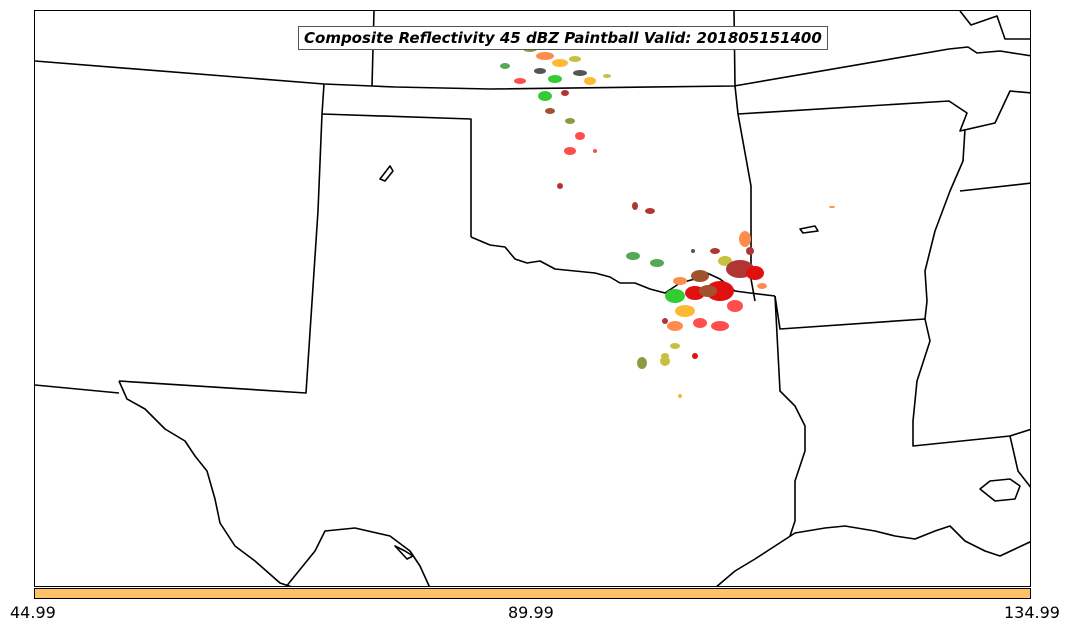  Describe the element at coordinates (404, 552) in the screenshot. I see `lake-mexico` at that location.